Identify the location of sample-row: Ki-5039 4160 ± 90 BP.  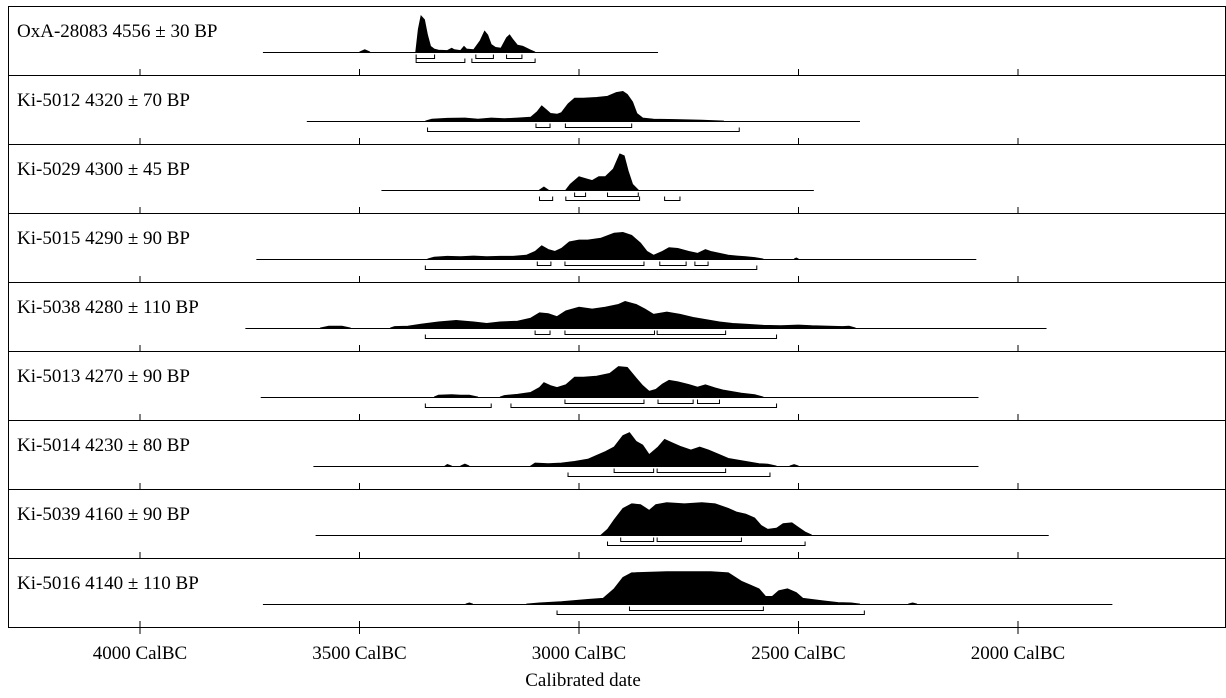
(617, 523).